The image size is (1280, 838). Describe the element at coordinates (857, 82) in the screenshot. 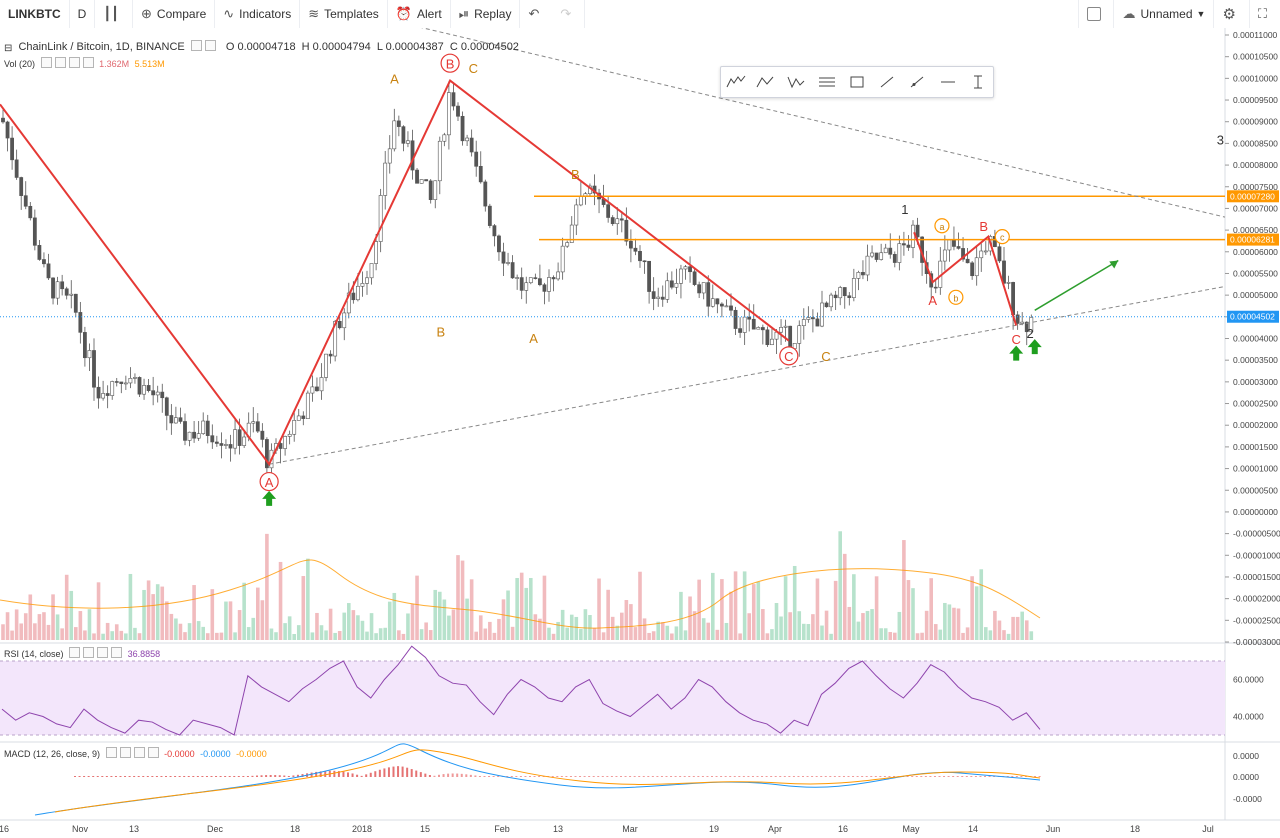

I see `rectangle-icon` at that location.